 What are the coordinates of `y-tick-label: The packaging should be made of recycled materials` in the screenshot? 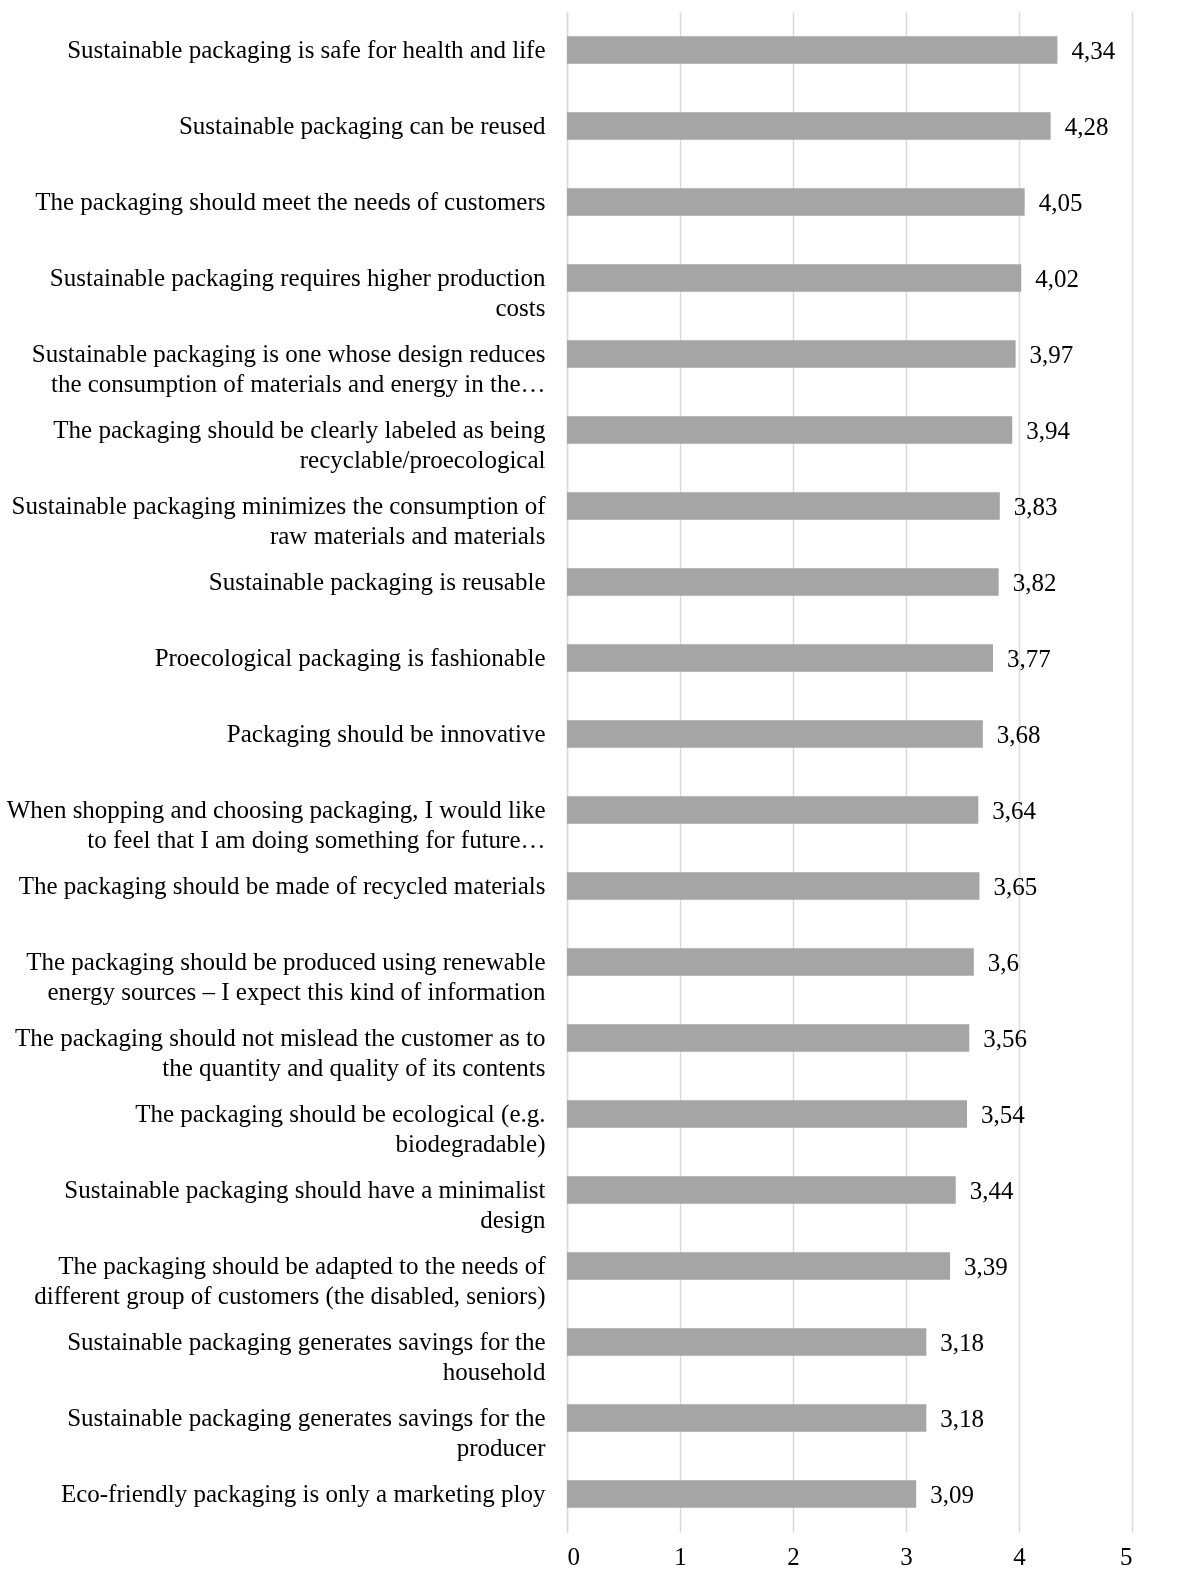 It's located at (282, 885).